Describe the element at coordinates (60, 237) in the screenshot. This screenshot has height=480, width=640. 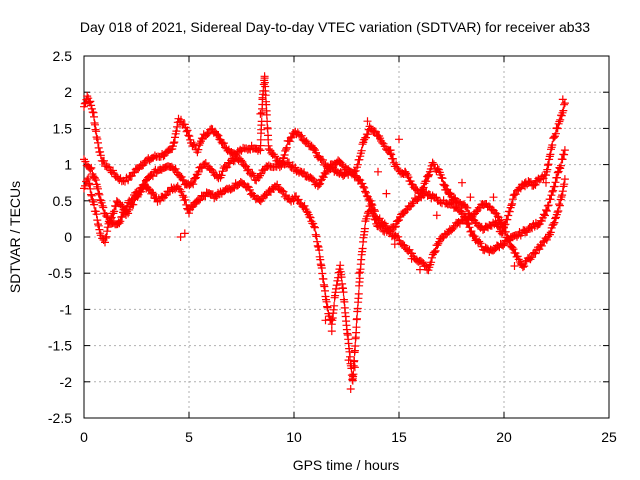
I see `y-tick-labels: -2.5 -2 -1.5 -1 -0.5 0 0.5 1 1.5 2 2.5` at that location.